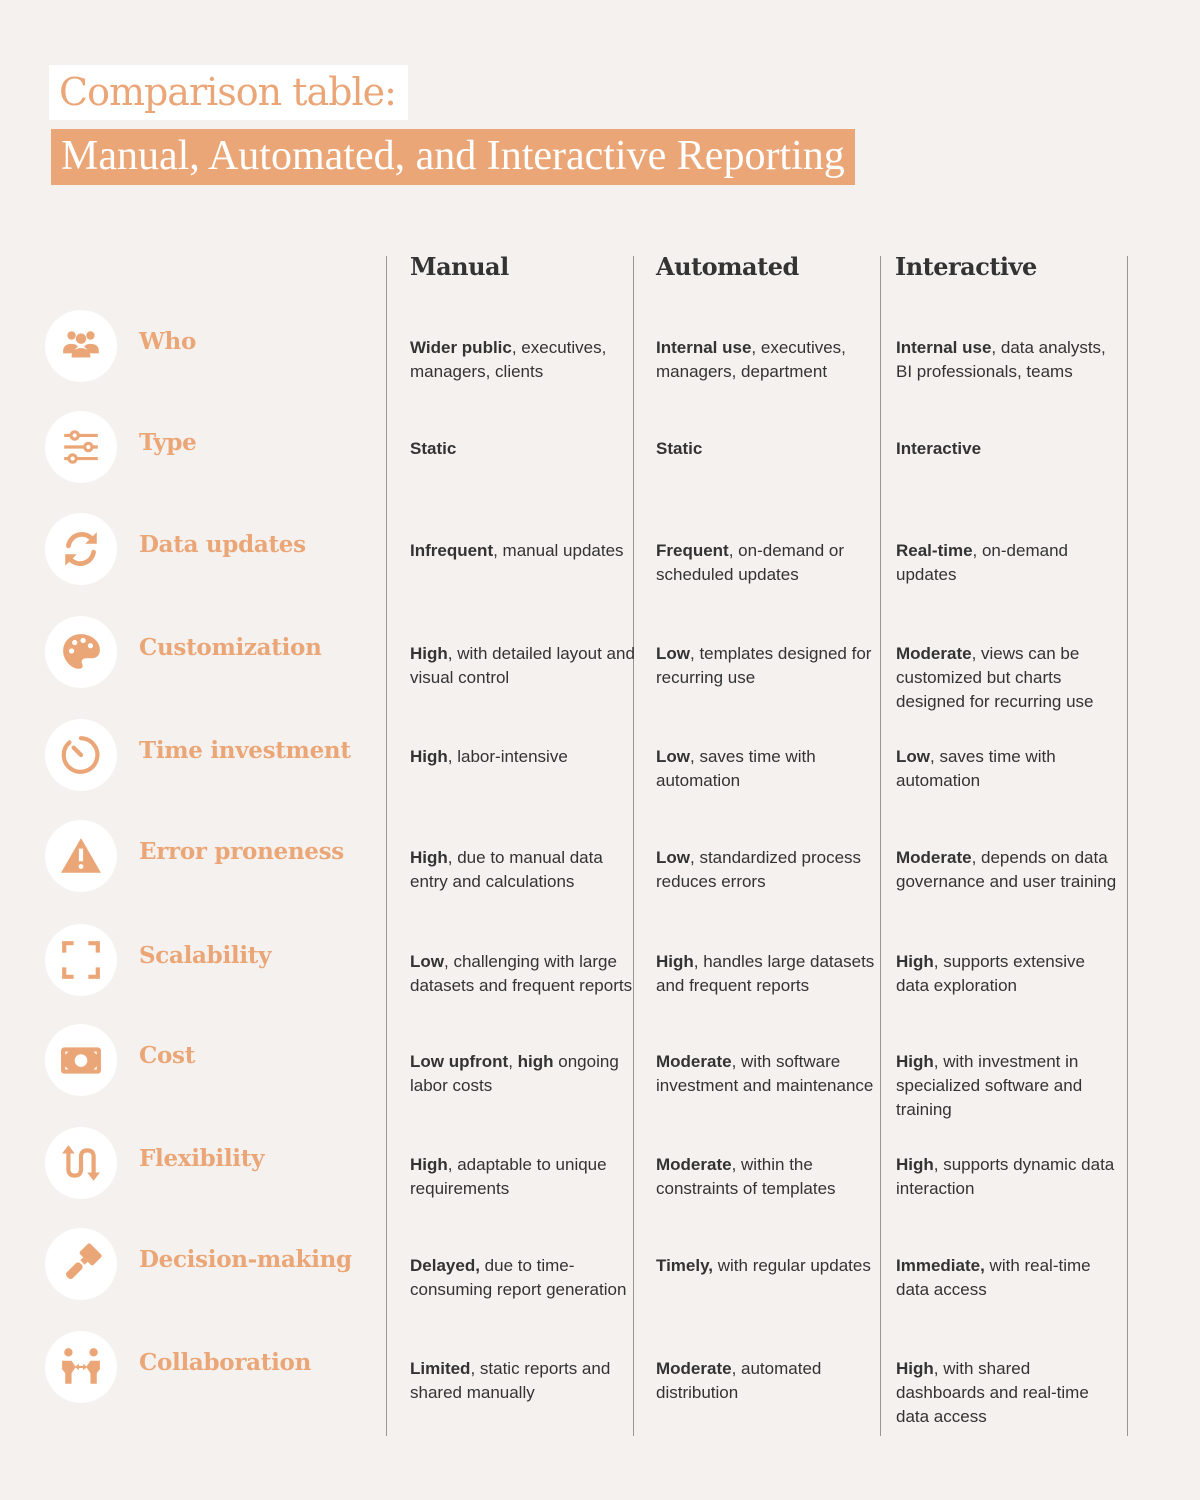 The height and width of the screenshot is (1500, 1200). What do you see at coordinates (759, 869) in the screenshot?
I see `cell-text: , standardized process reduces errors` at bounding box center [759, 869].